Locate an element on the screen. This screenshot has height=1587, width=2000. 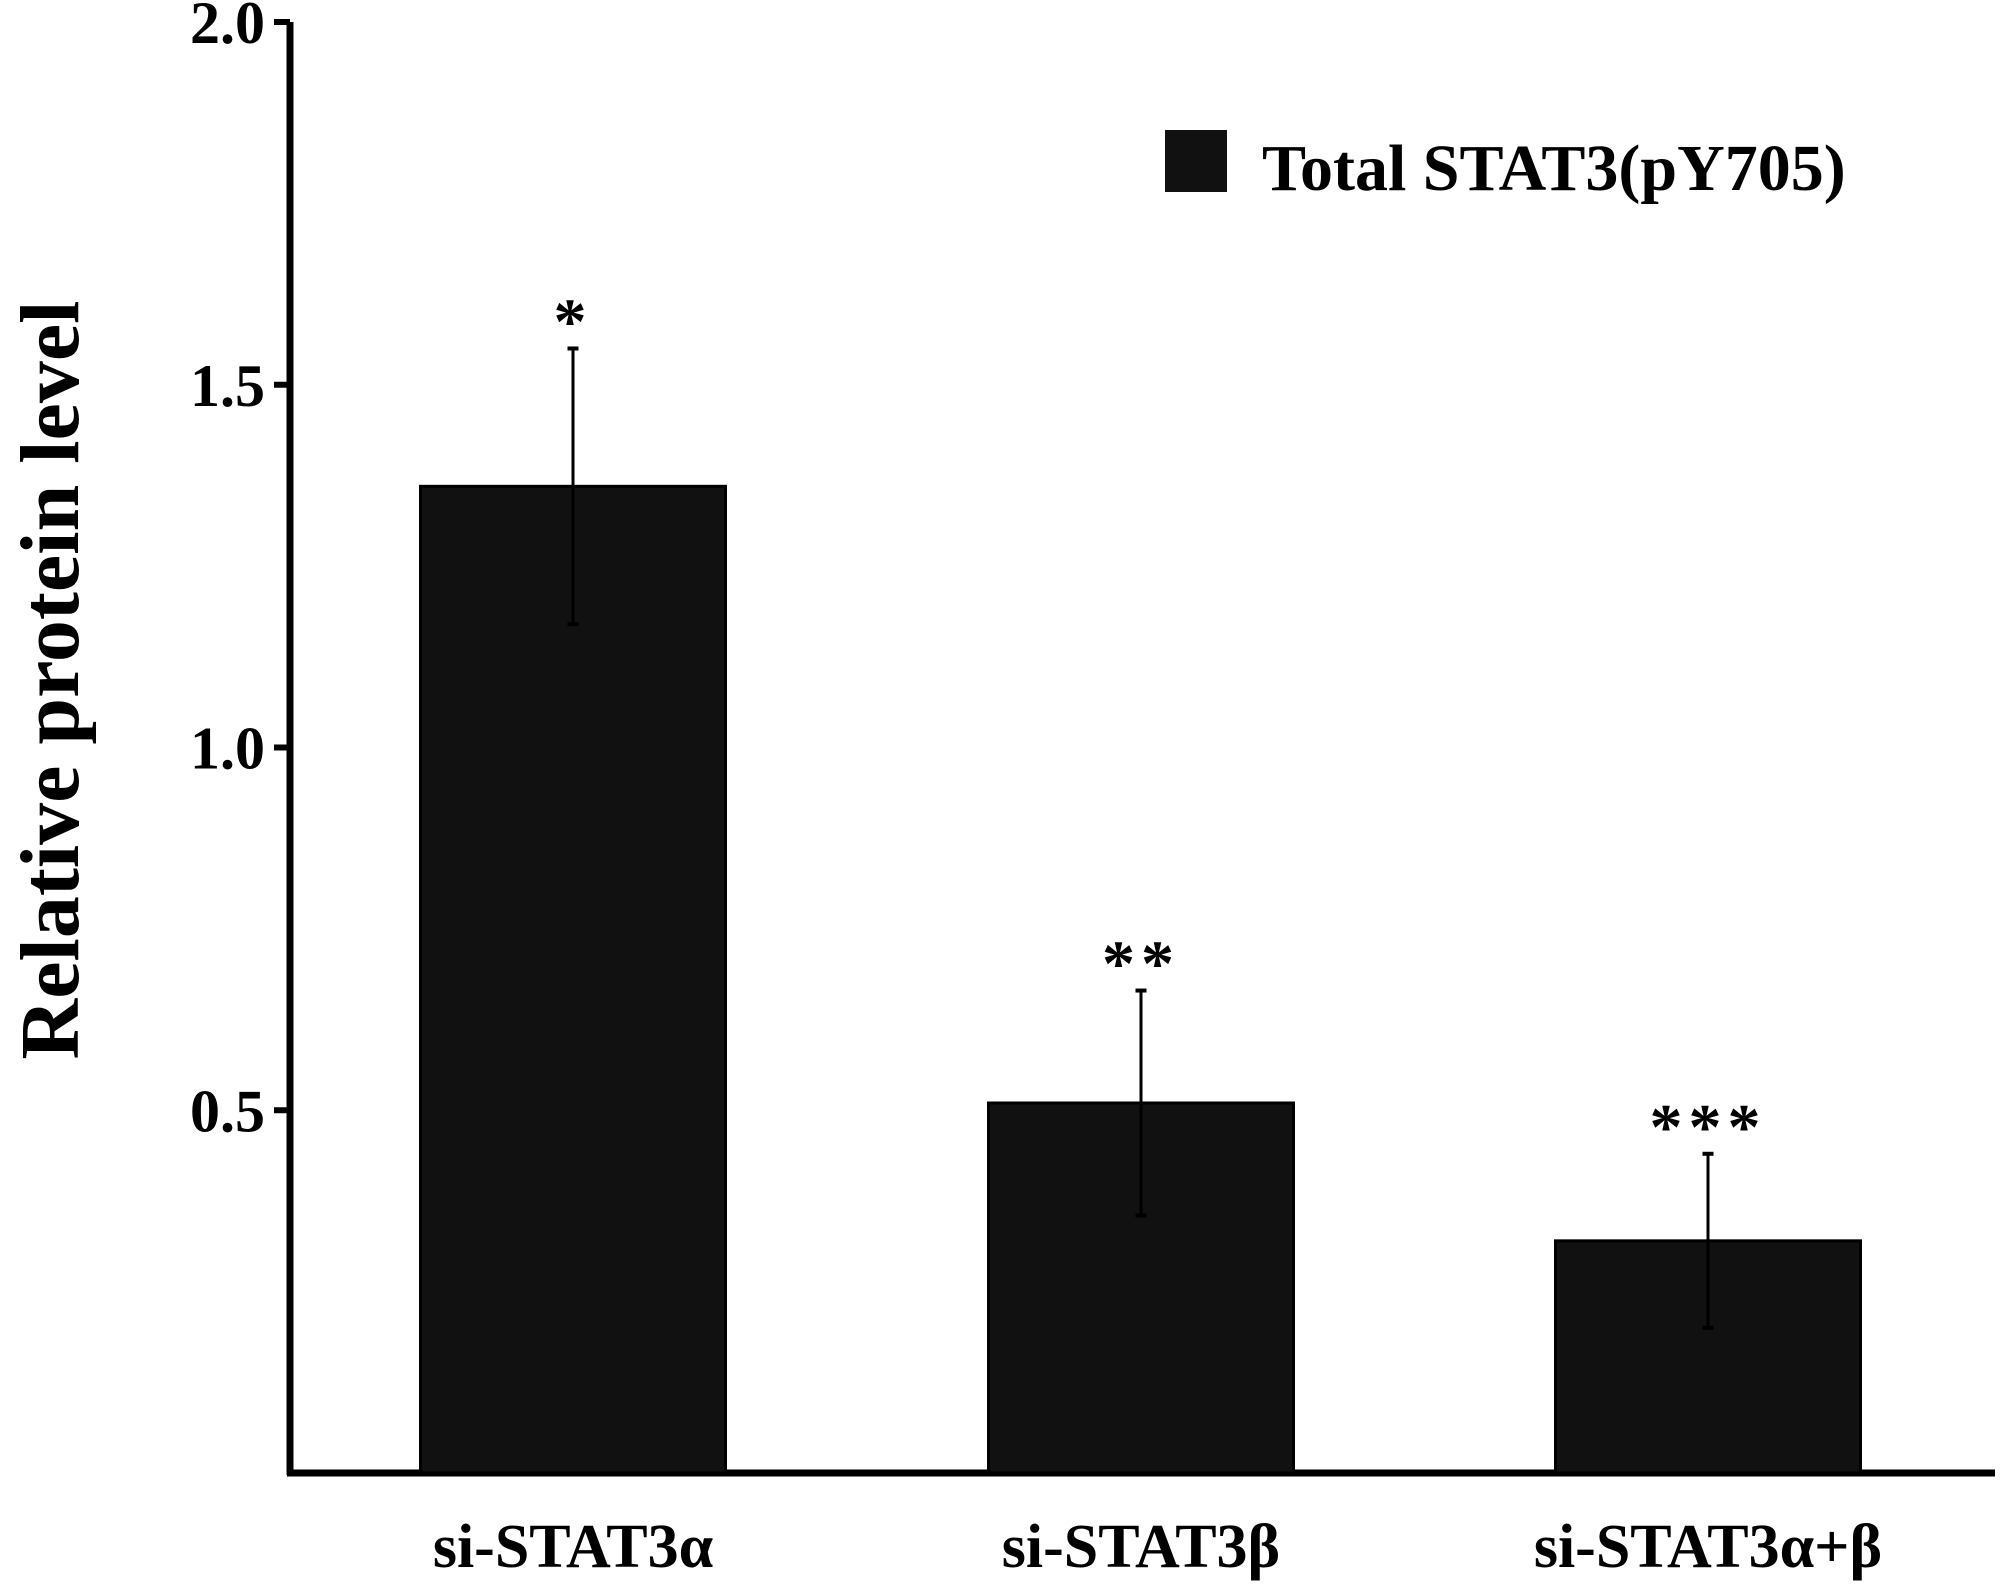
category-labels: si-STAT3α si-STAT3β si-STAT3α+β is located at coordinates (1157, 1547).